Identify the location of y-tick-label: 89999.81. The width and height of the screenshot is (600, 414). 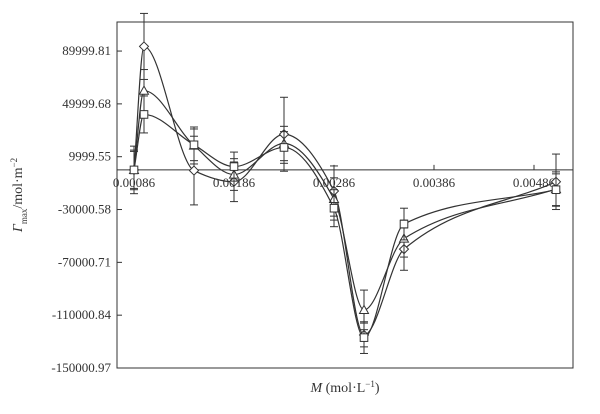
(86, 50).